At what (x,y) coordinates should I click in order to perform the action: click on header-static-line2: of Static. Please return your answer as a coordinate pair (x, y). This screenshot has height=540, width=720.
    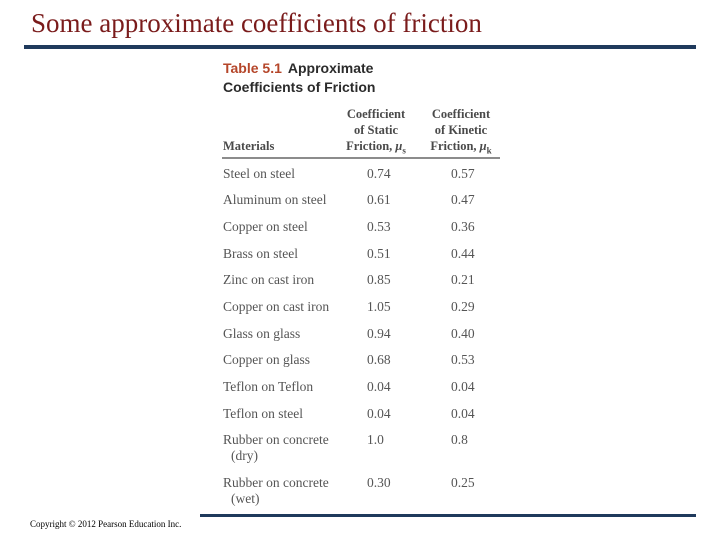
    Looking at the image, I should click on (376, 130).